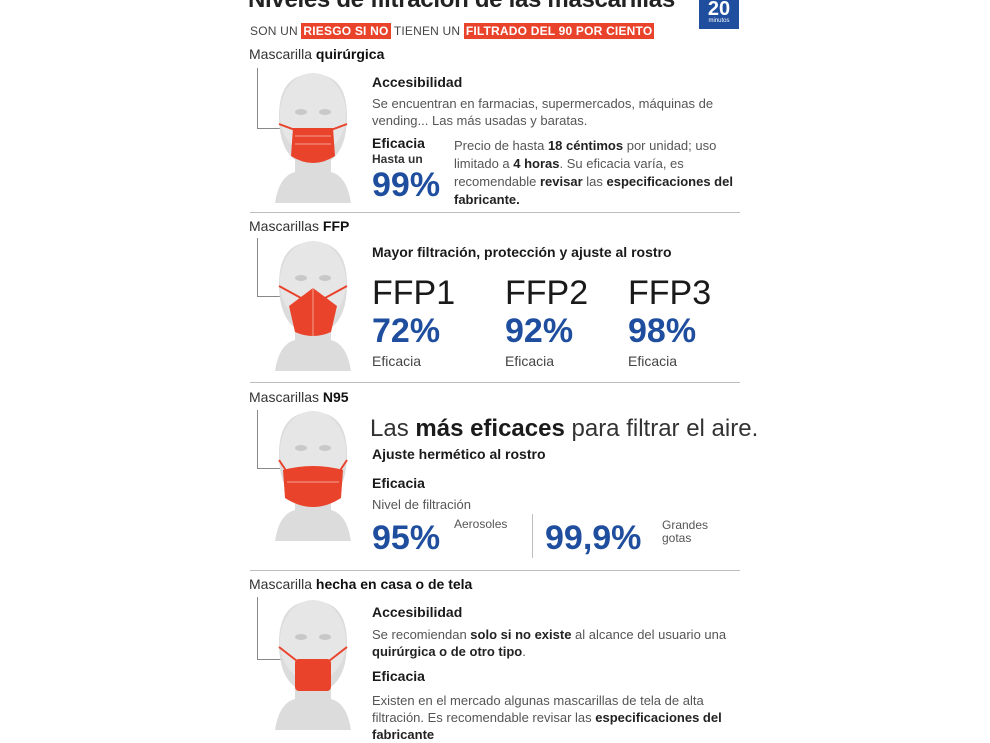  I want to click on n95-gotas-label: Grandes gotas, so click(685, 531).